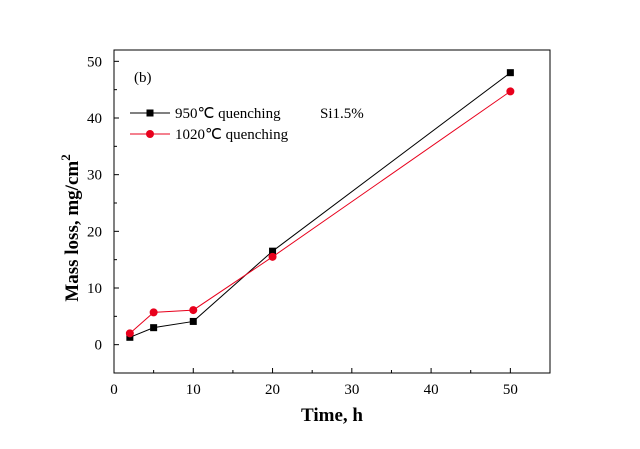 This screenshot has width=640, height=449. What do you see at coordinates (332, 415) in the screenshot?
I see `x-axis-title: Time, h` at bounding box center [332, 415].